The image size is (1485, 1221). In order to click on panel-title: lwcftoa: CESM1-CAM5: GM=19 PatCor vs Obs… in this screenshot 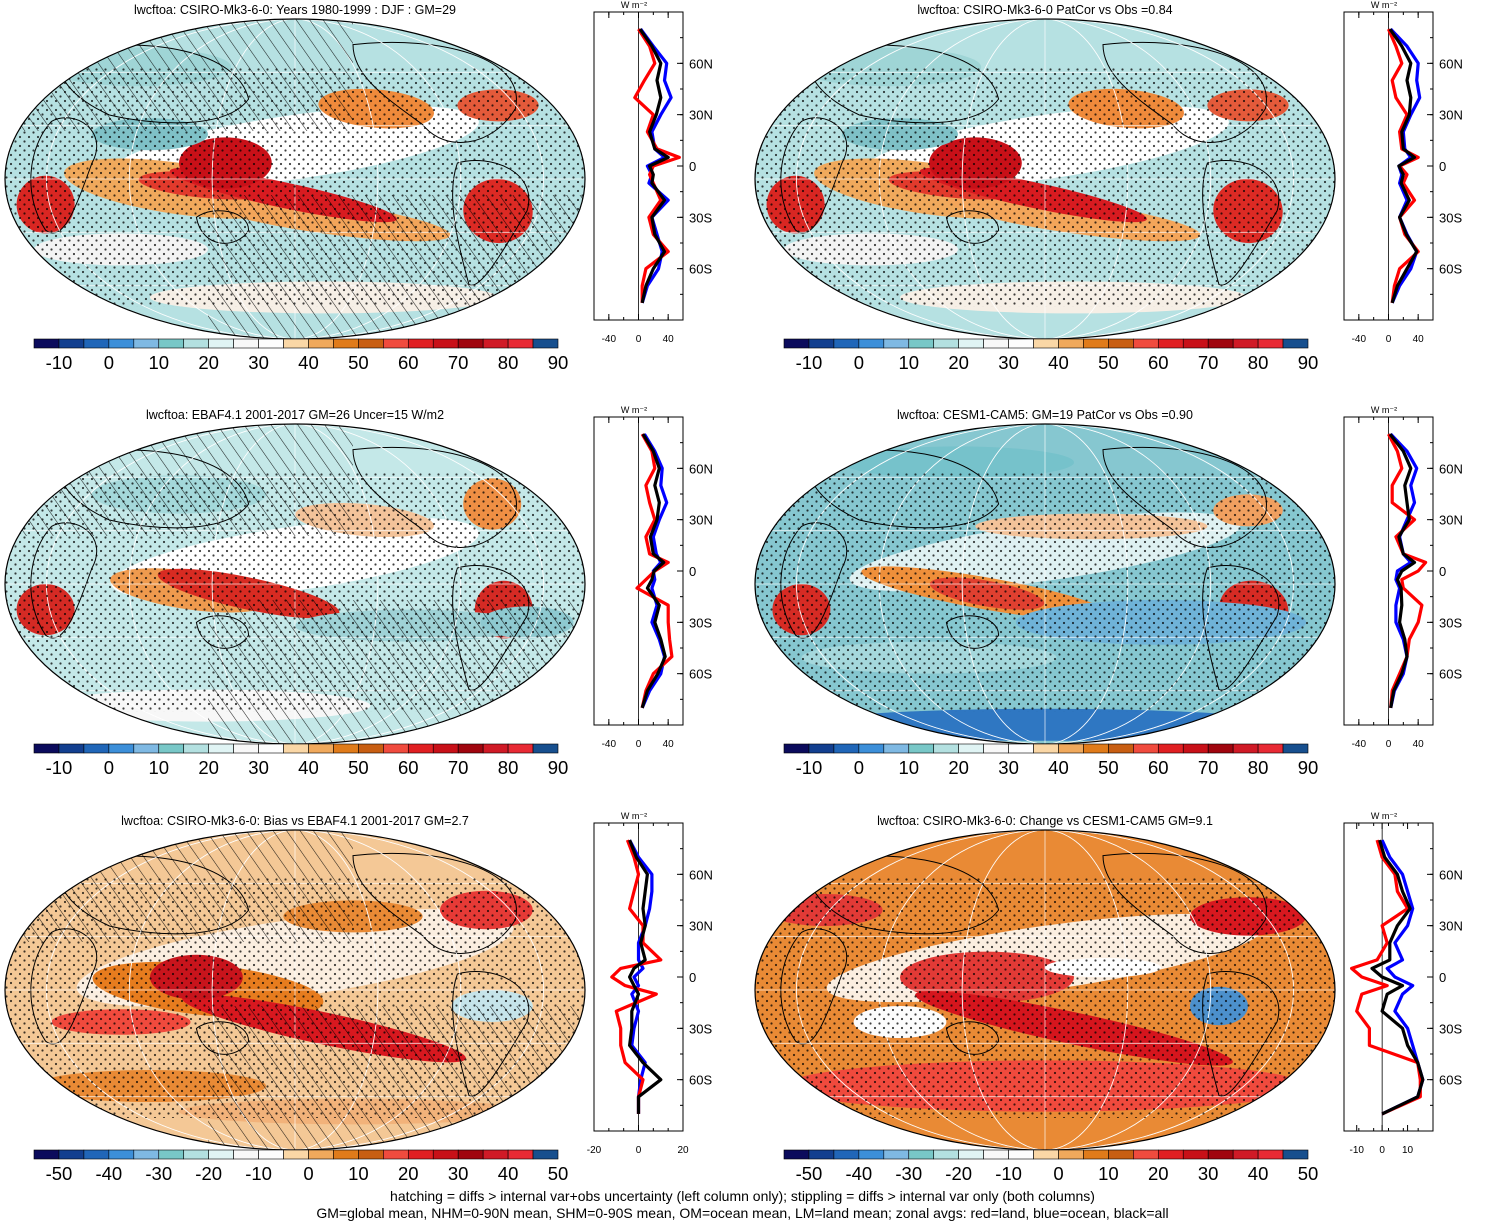, I will do `click(1045, 415)`.